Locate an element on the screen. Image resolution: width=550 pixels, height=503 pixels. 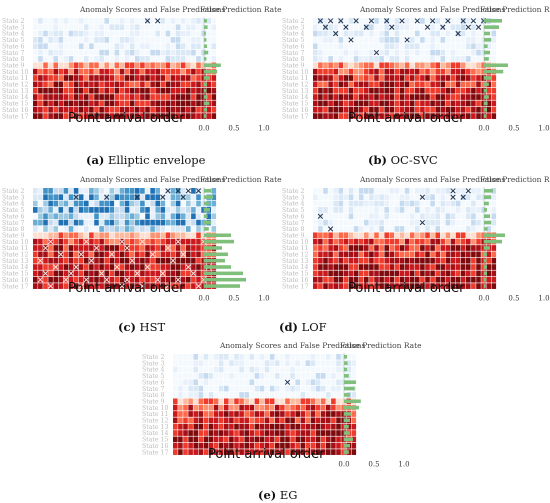
state-label: State 11 is located at coordinates (295, 78).